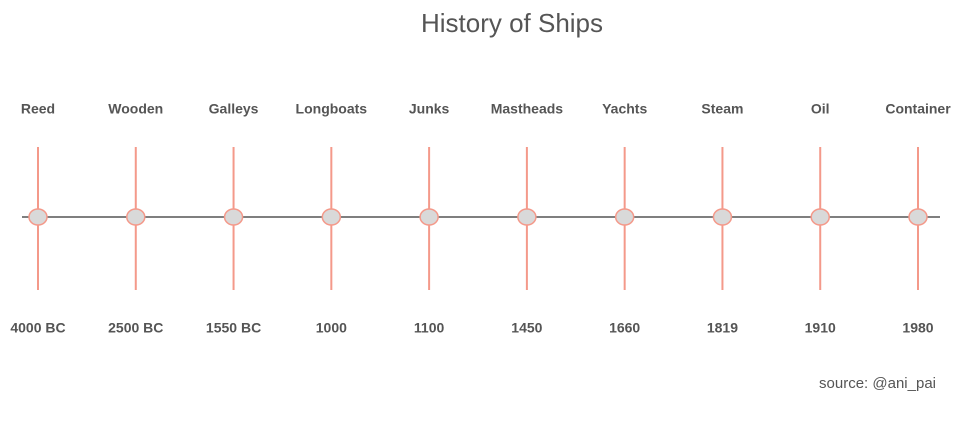 The height and width of the screenshot is (433, 972). I want to click on event-name: Reed, so click(38, 109).